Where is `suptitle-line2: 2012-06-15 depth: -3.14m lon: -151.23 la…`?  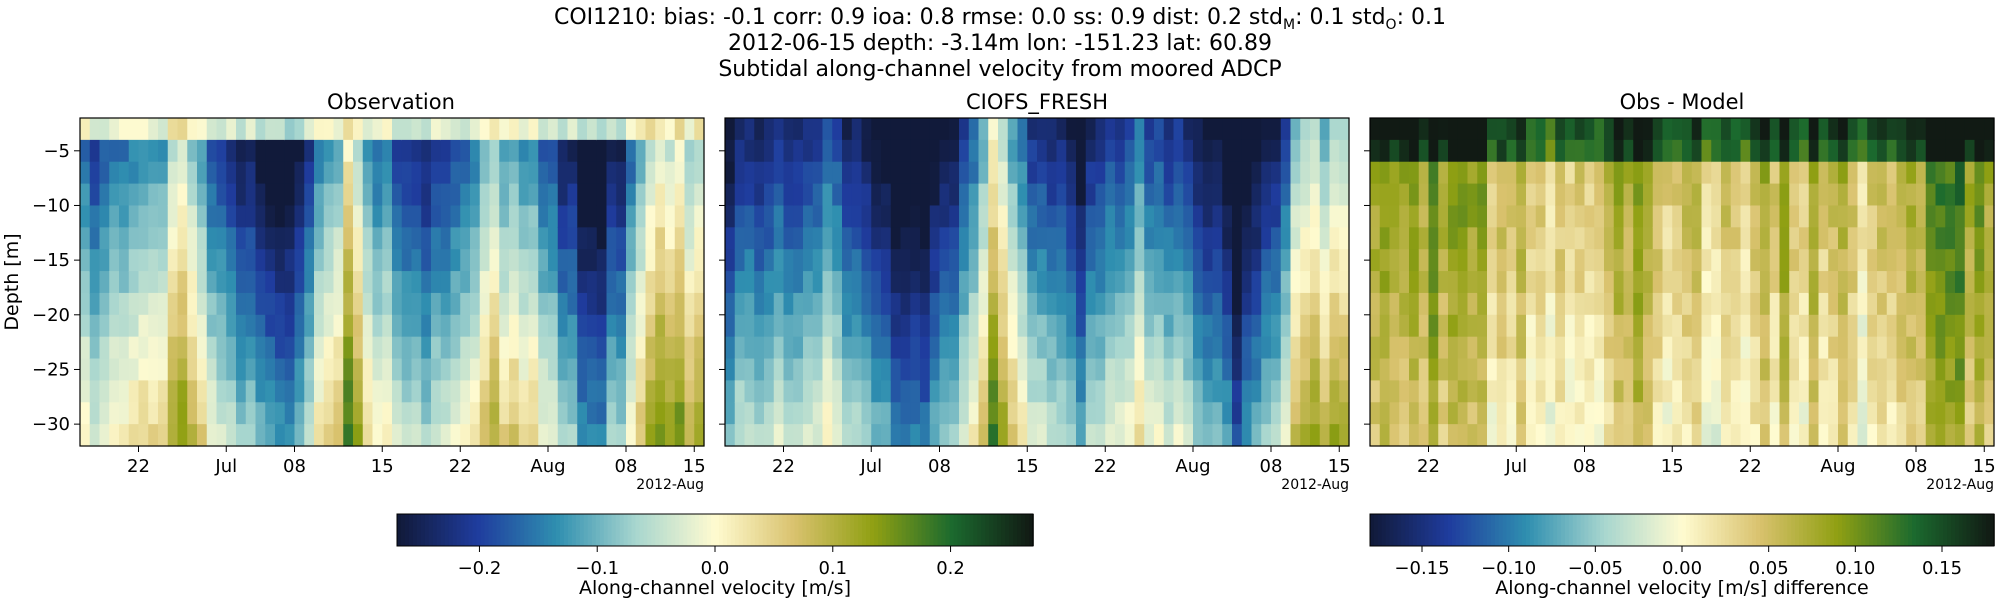
suptitle-line2: 2012-06-15 depth: -3.14m lon: -151.23 la… is located at coordinates (1000, 43).